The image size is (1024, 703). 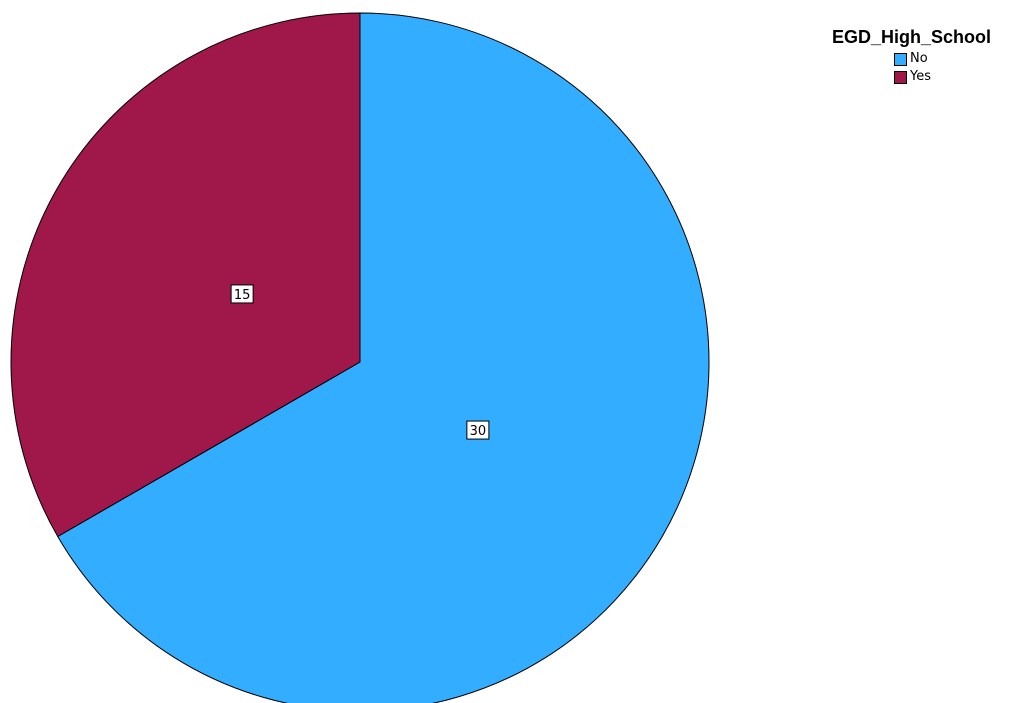 What do you see at coordinates (919, 58) in the screenshot?
I see `legend-label-no: No` at bounding box center [919, 58].